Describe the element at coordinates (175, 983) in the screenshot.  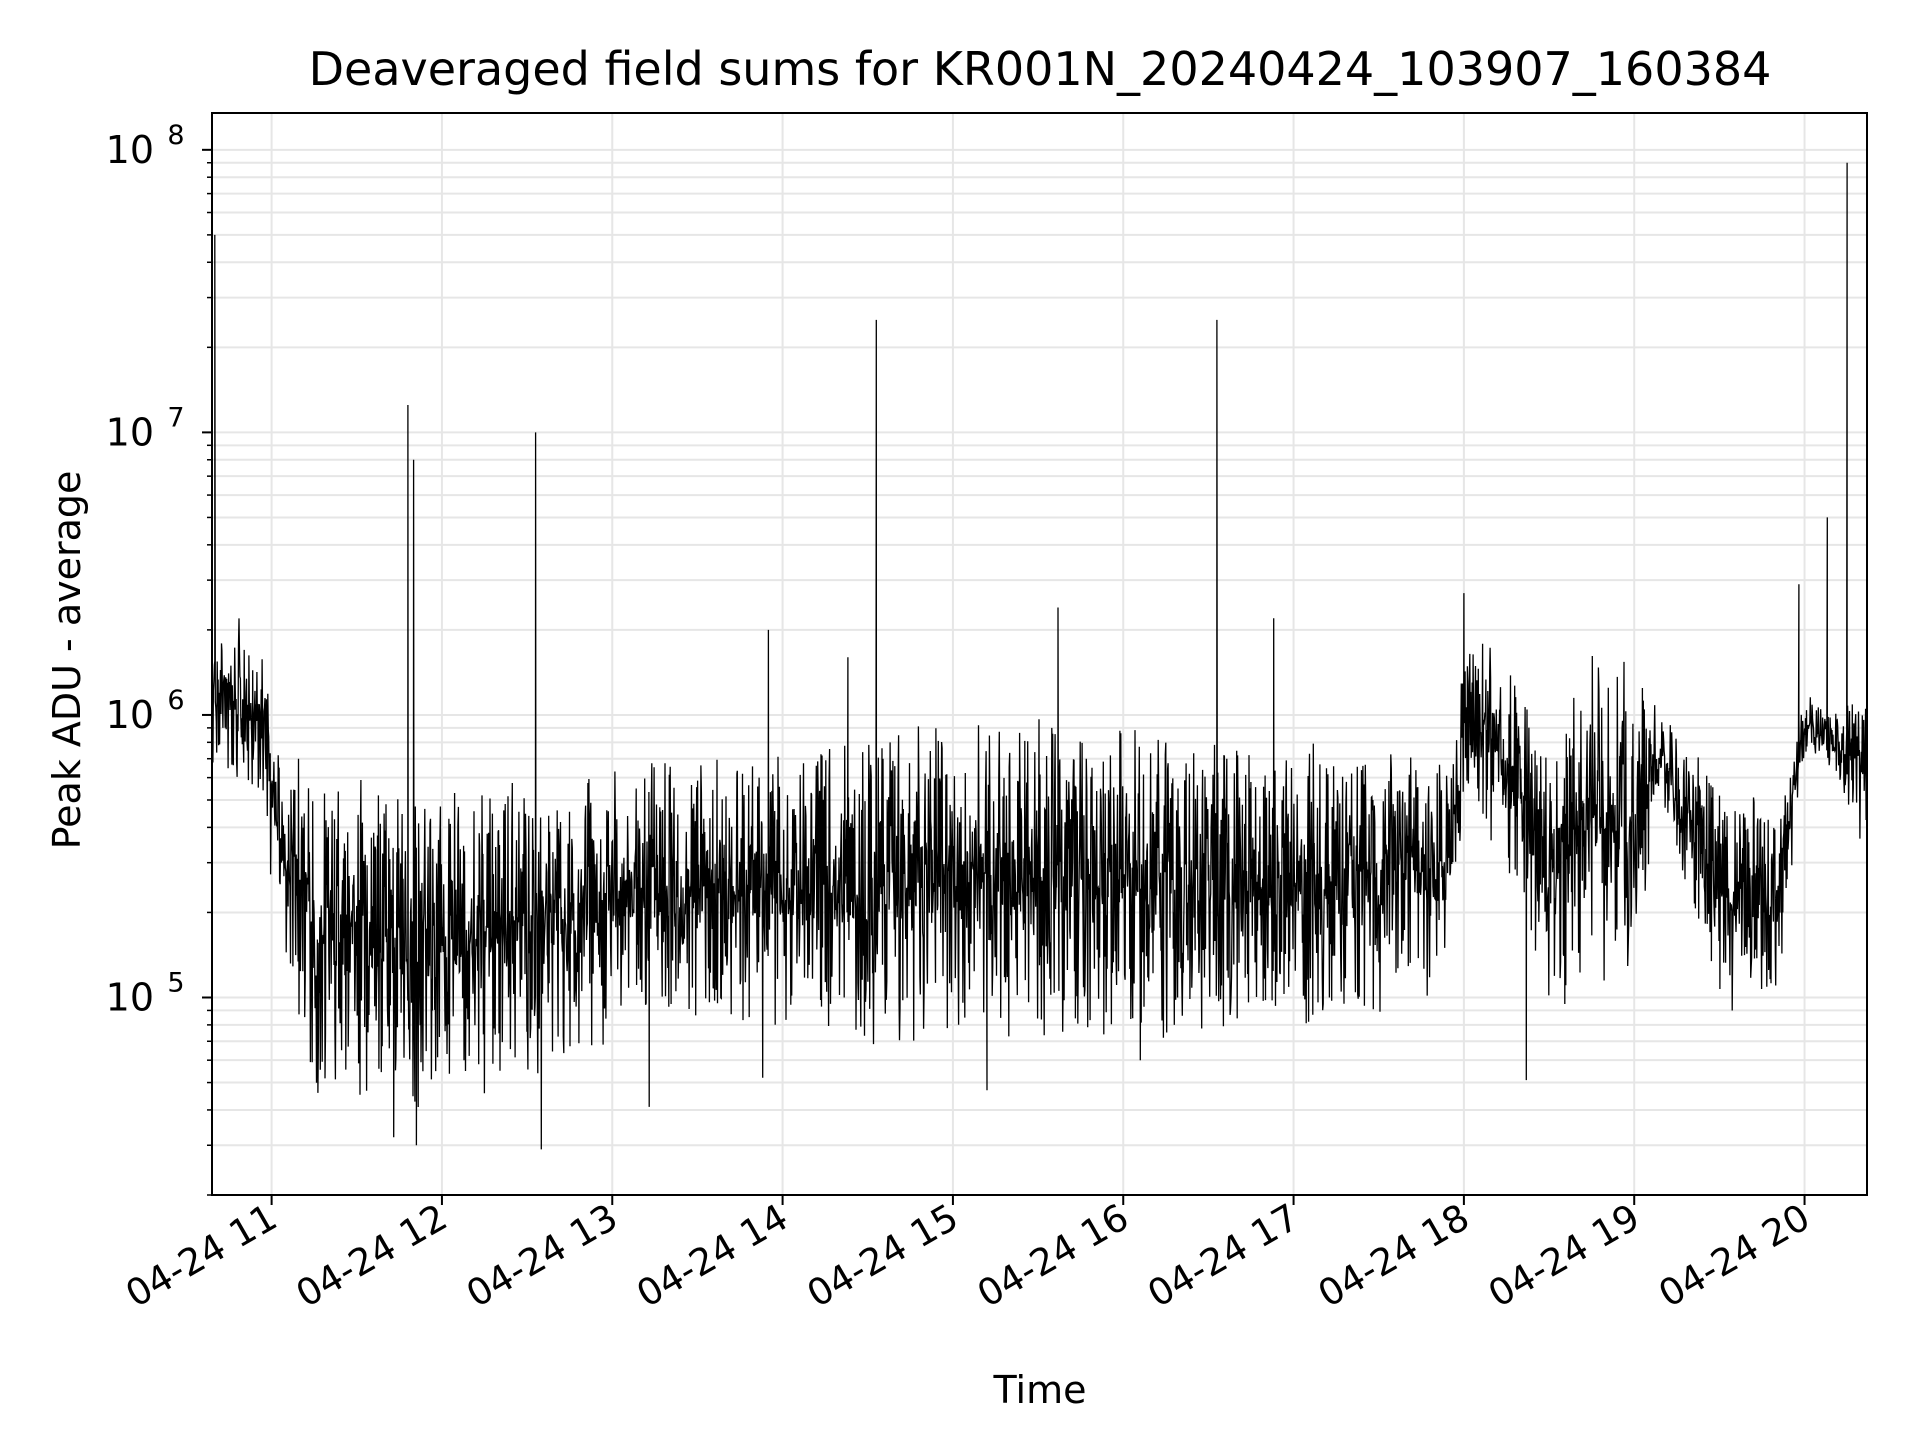
I see `y-tick-label-exponent: 5` at that location.